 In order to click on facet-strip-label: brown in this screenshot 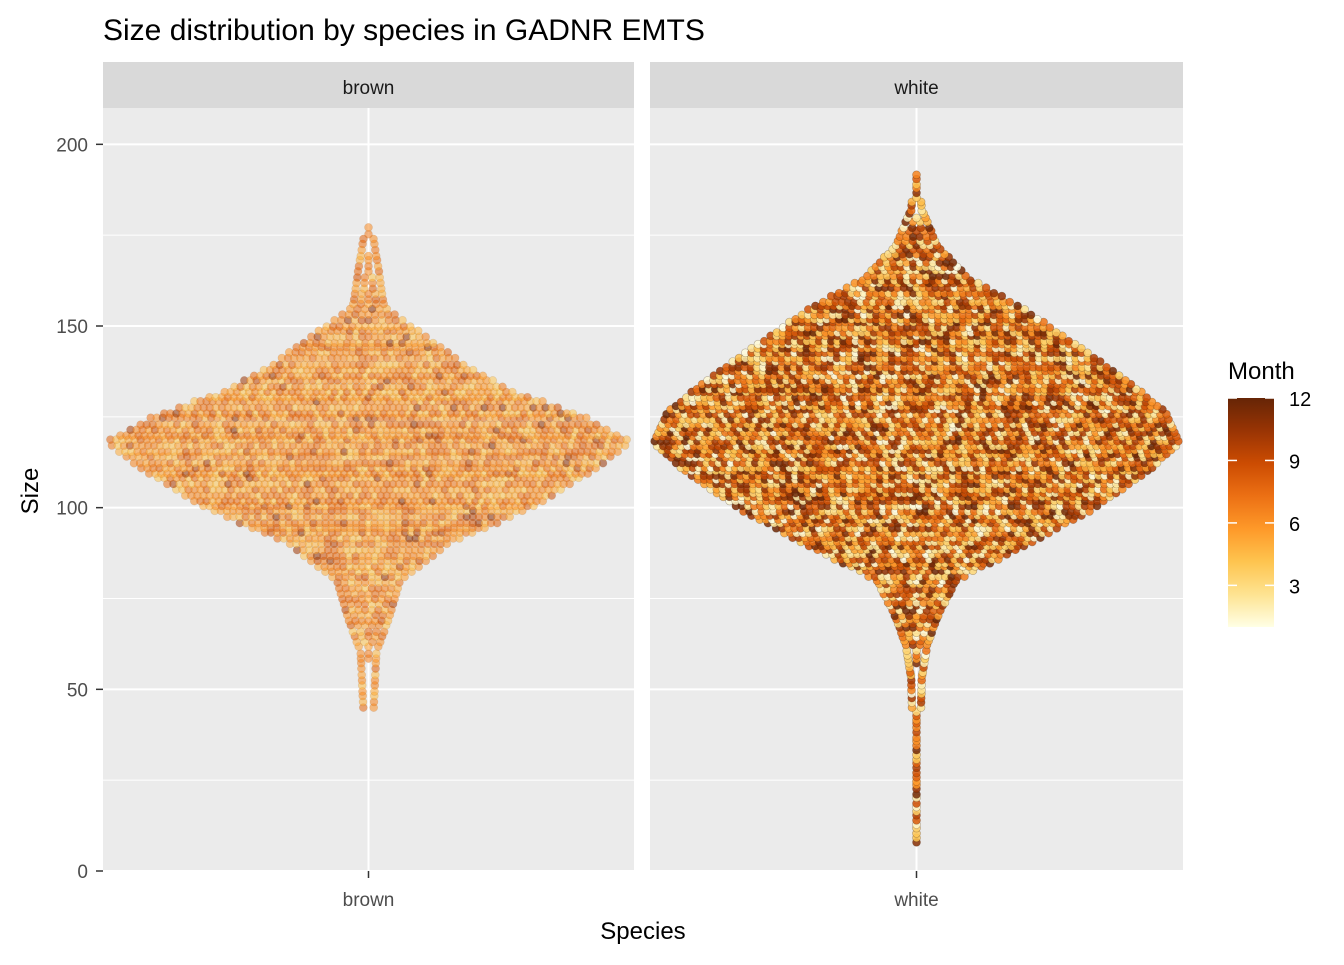, I will do `click(369, 88)`.